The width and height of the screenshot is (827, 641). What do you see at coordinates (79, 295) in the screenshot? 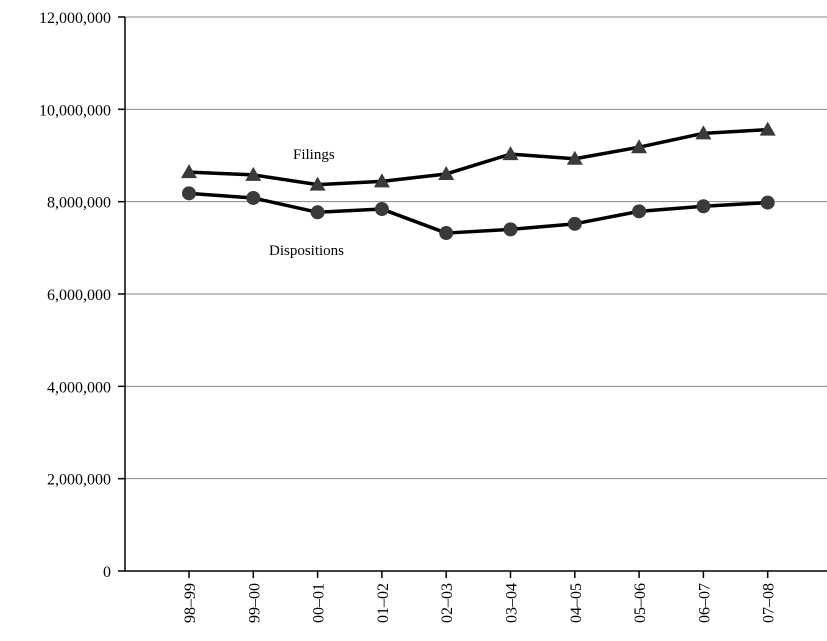
I see `y-tick-label: 6,000,000` at bounding box center [79, 295].